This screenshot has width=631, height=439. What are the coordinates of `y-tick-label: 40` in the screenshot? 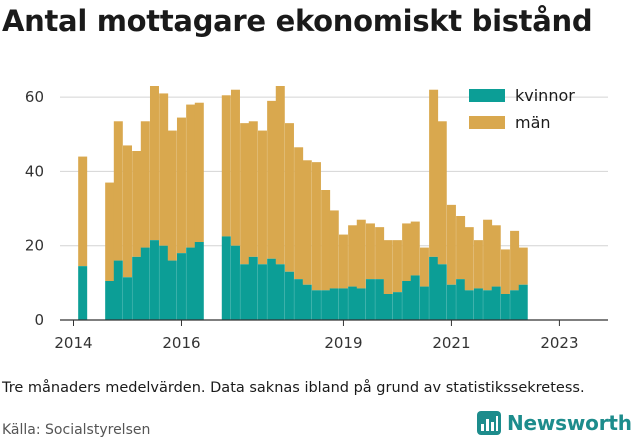 It's located at (34, 171).